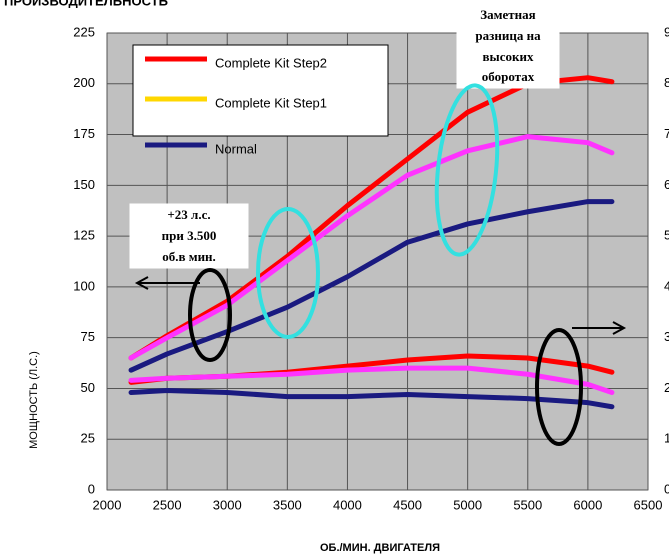 The width and height of the screenshot is (669, 560). Describe the element at coordinates (86, 4) in the screenshot. I see `chart-title: ПРОИЗВОДИТЕЛЬНОСТЬ` at that location.